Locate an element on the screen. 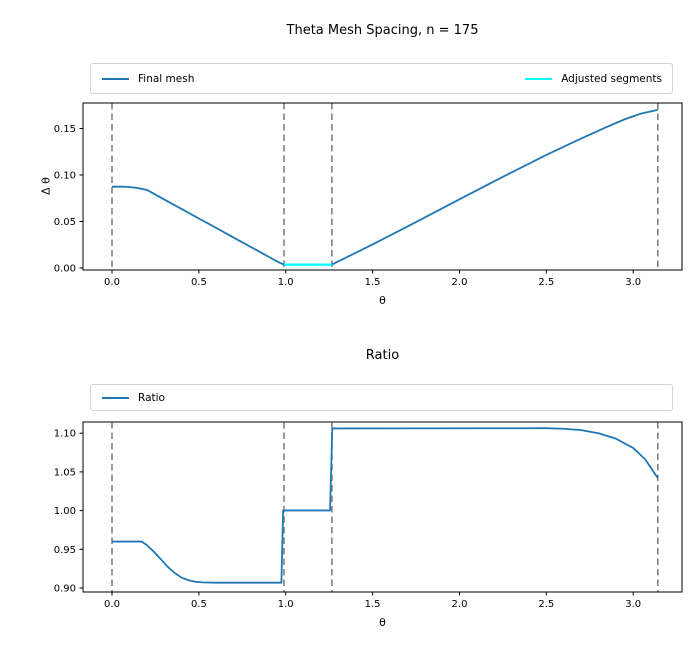 This screenshot has height=650, width=700. legend-entry-adjusted-segments: Adjusted segments is located at coordinates (593, 79).